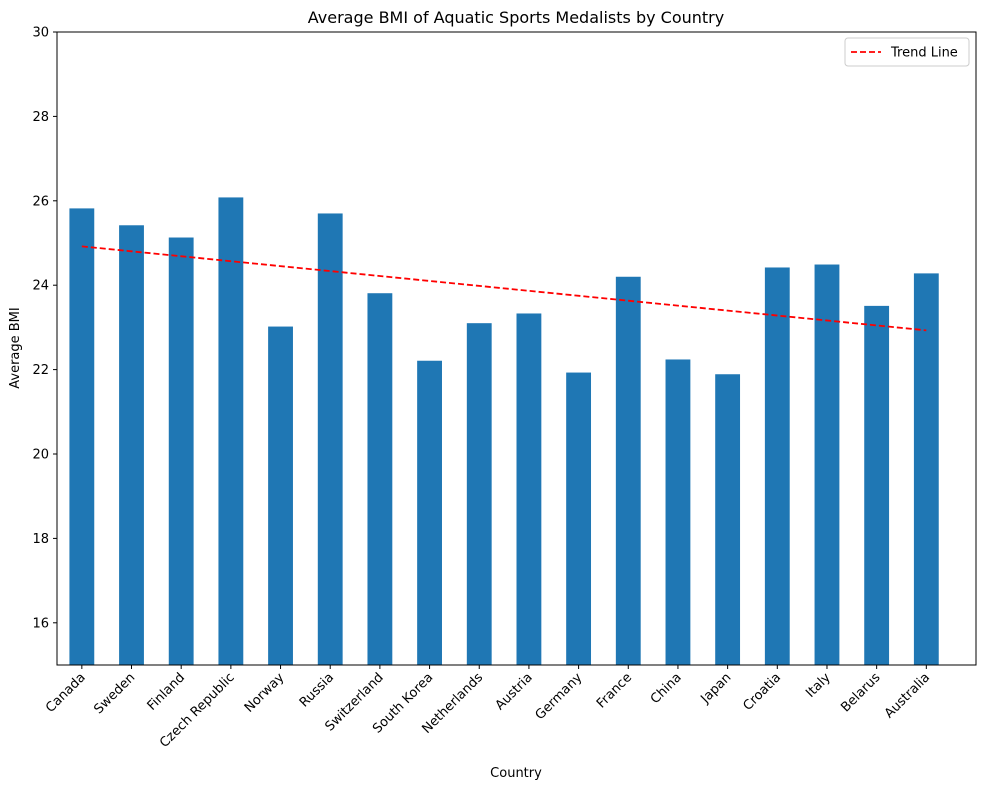 Image resolution: width=986 pixels, height=790 pixels. I want to click on trend-line-group, so click(504, 288).